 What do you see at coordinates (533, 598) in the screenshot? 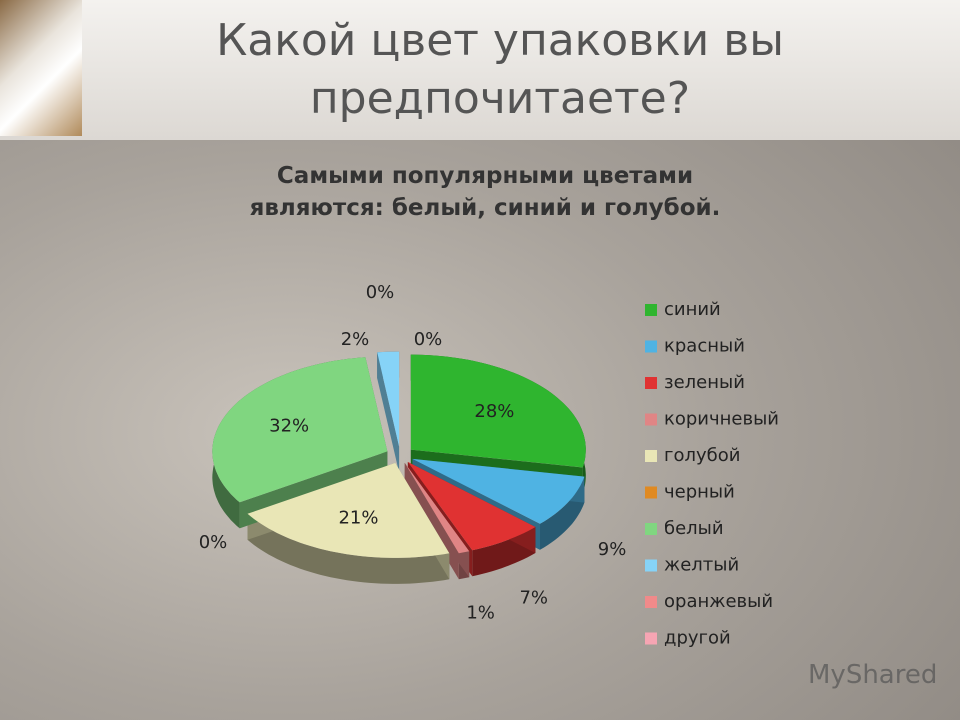
I see `data-label: 7%` at bounding box center [533, 598].